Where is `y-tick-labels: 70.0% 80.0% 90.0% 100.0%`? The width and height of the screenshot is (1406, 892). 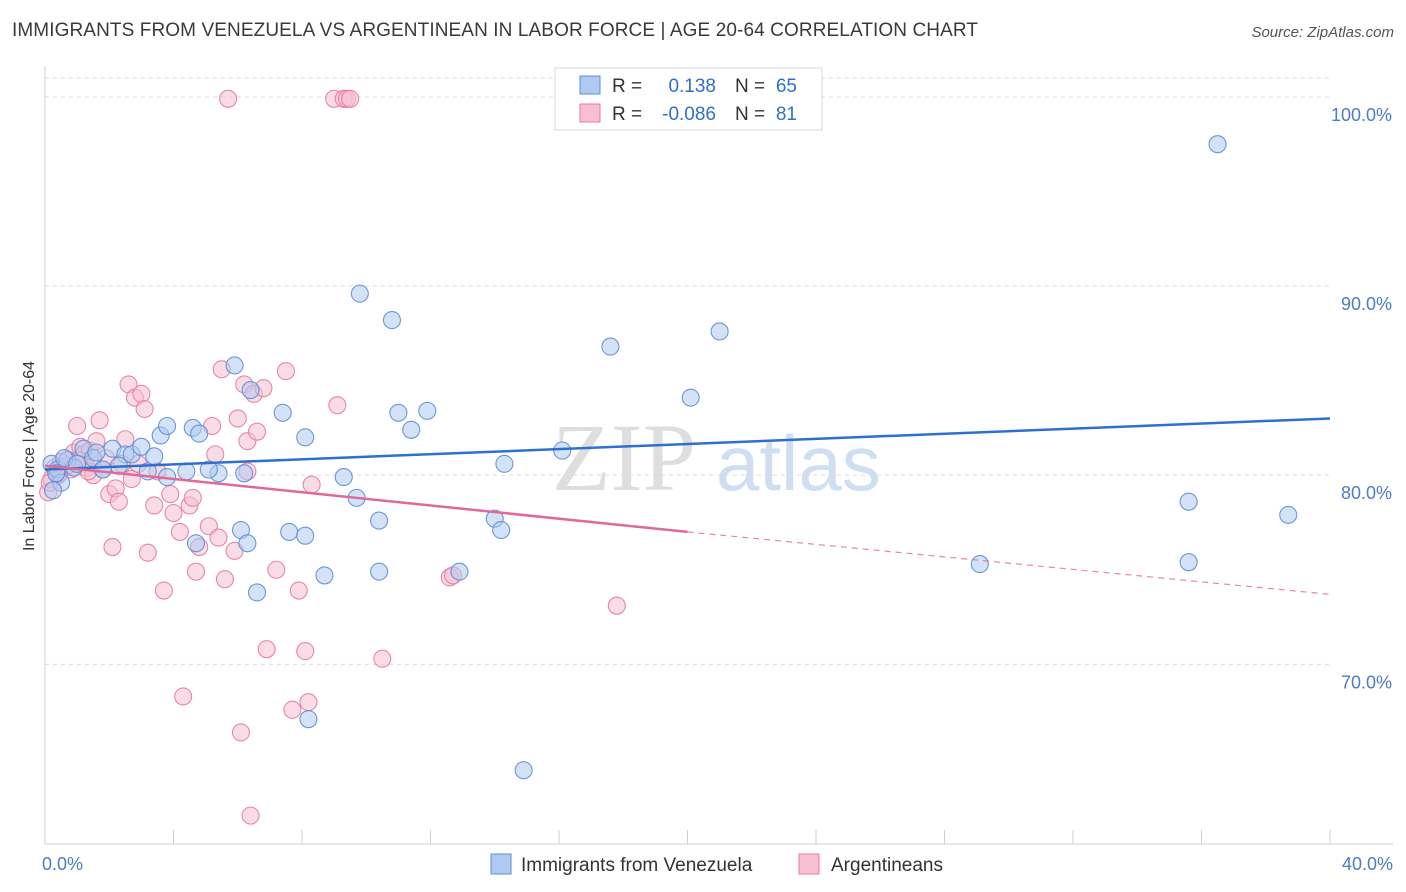
y-tick-labels: 70.0% 80.0% 90.0% 100.0% is located at coordinates (1361, 398).